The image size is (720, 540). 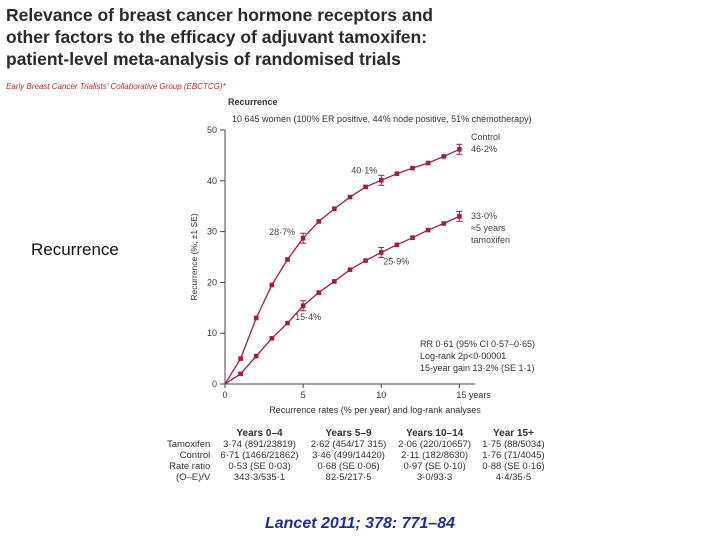 I want to click on table-header: Years 0–4, so click(x=259, y=433).